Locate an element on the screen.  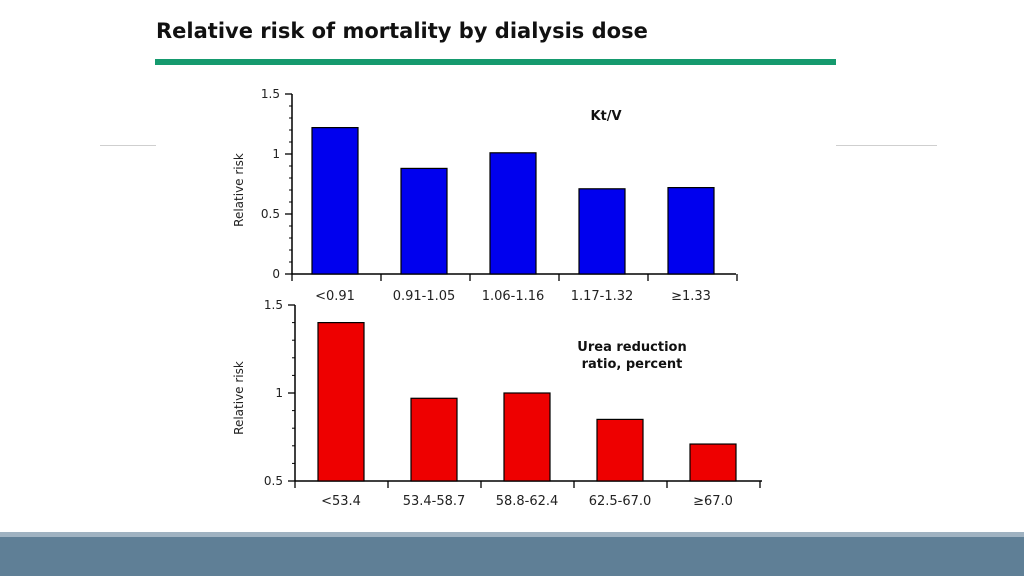
chart1-x-tick-label: ≥1.33 is located at coordinates (691, 296).